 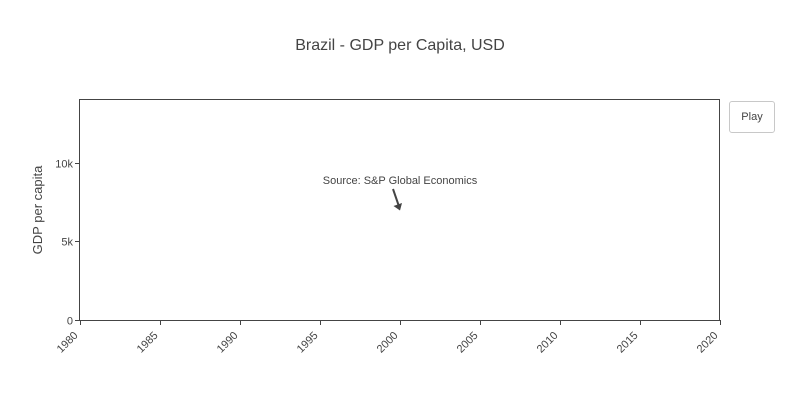 What do you see at coordinates (70, 322) in the screenshot?
I see `y-tick-label: 0` at bounding box center [70, 322].